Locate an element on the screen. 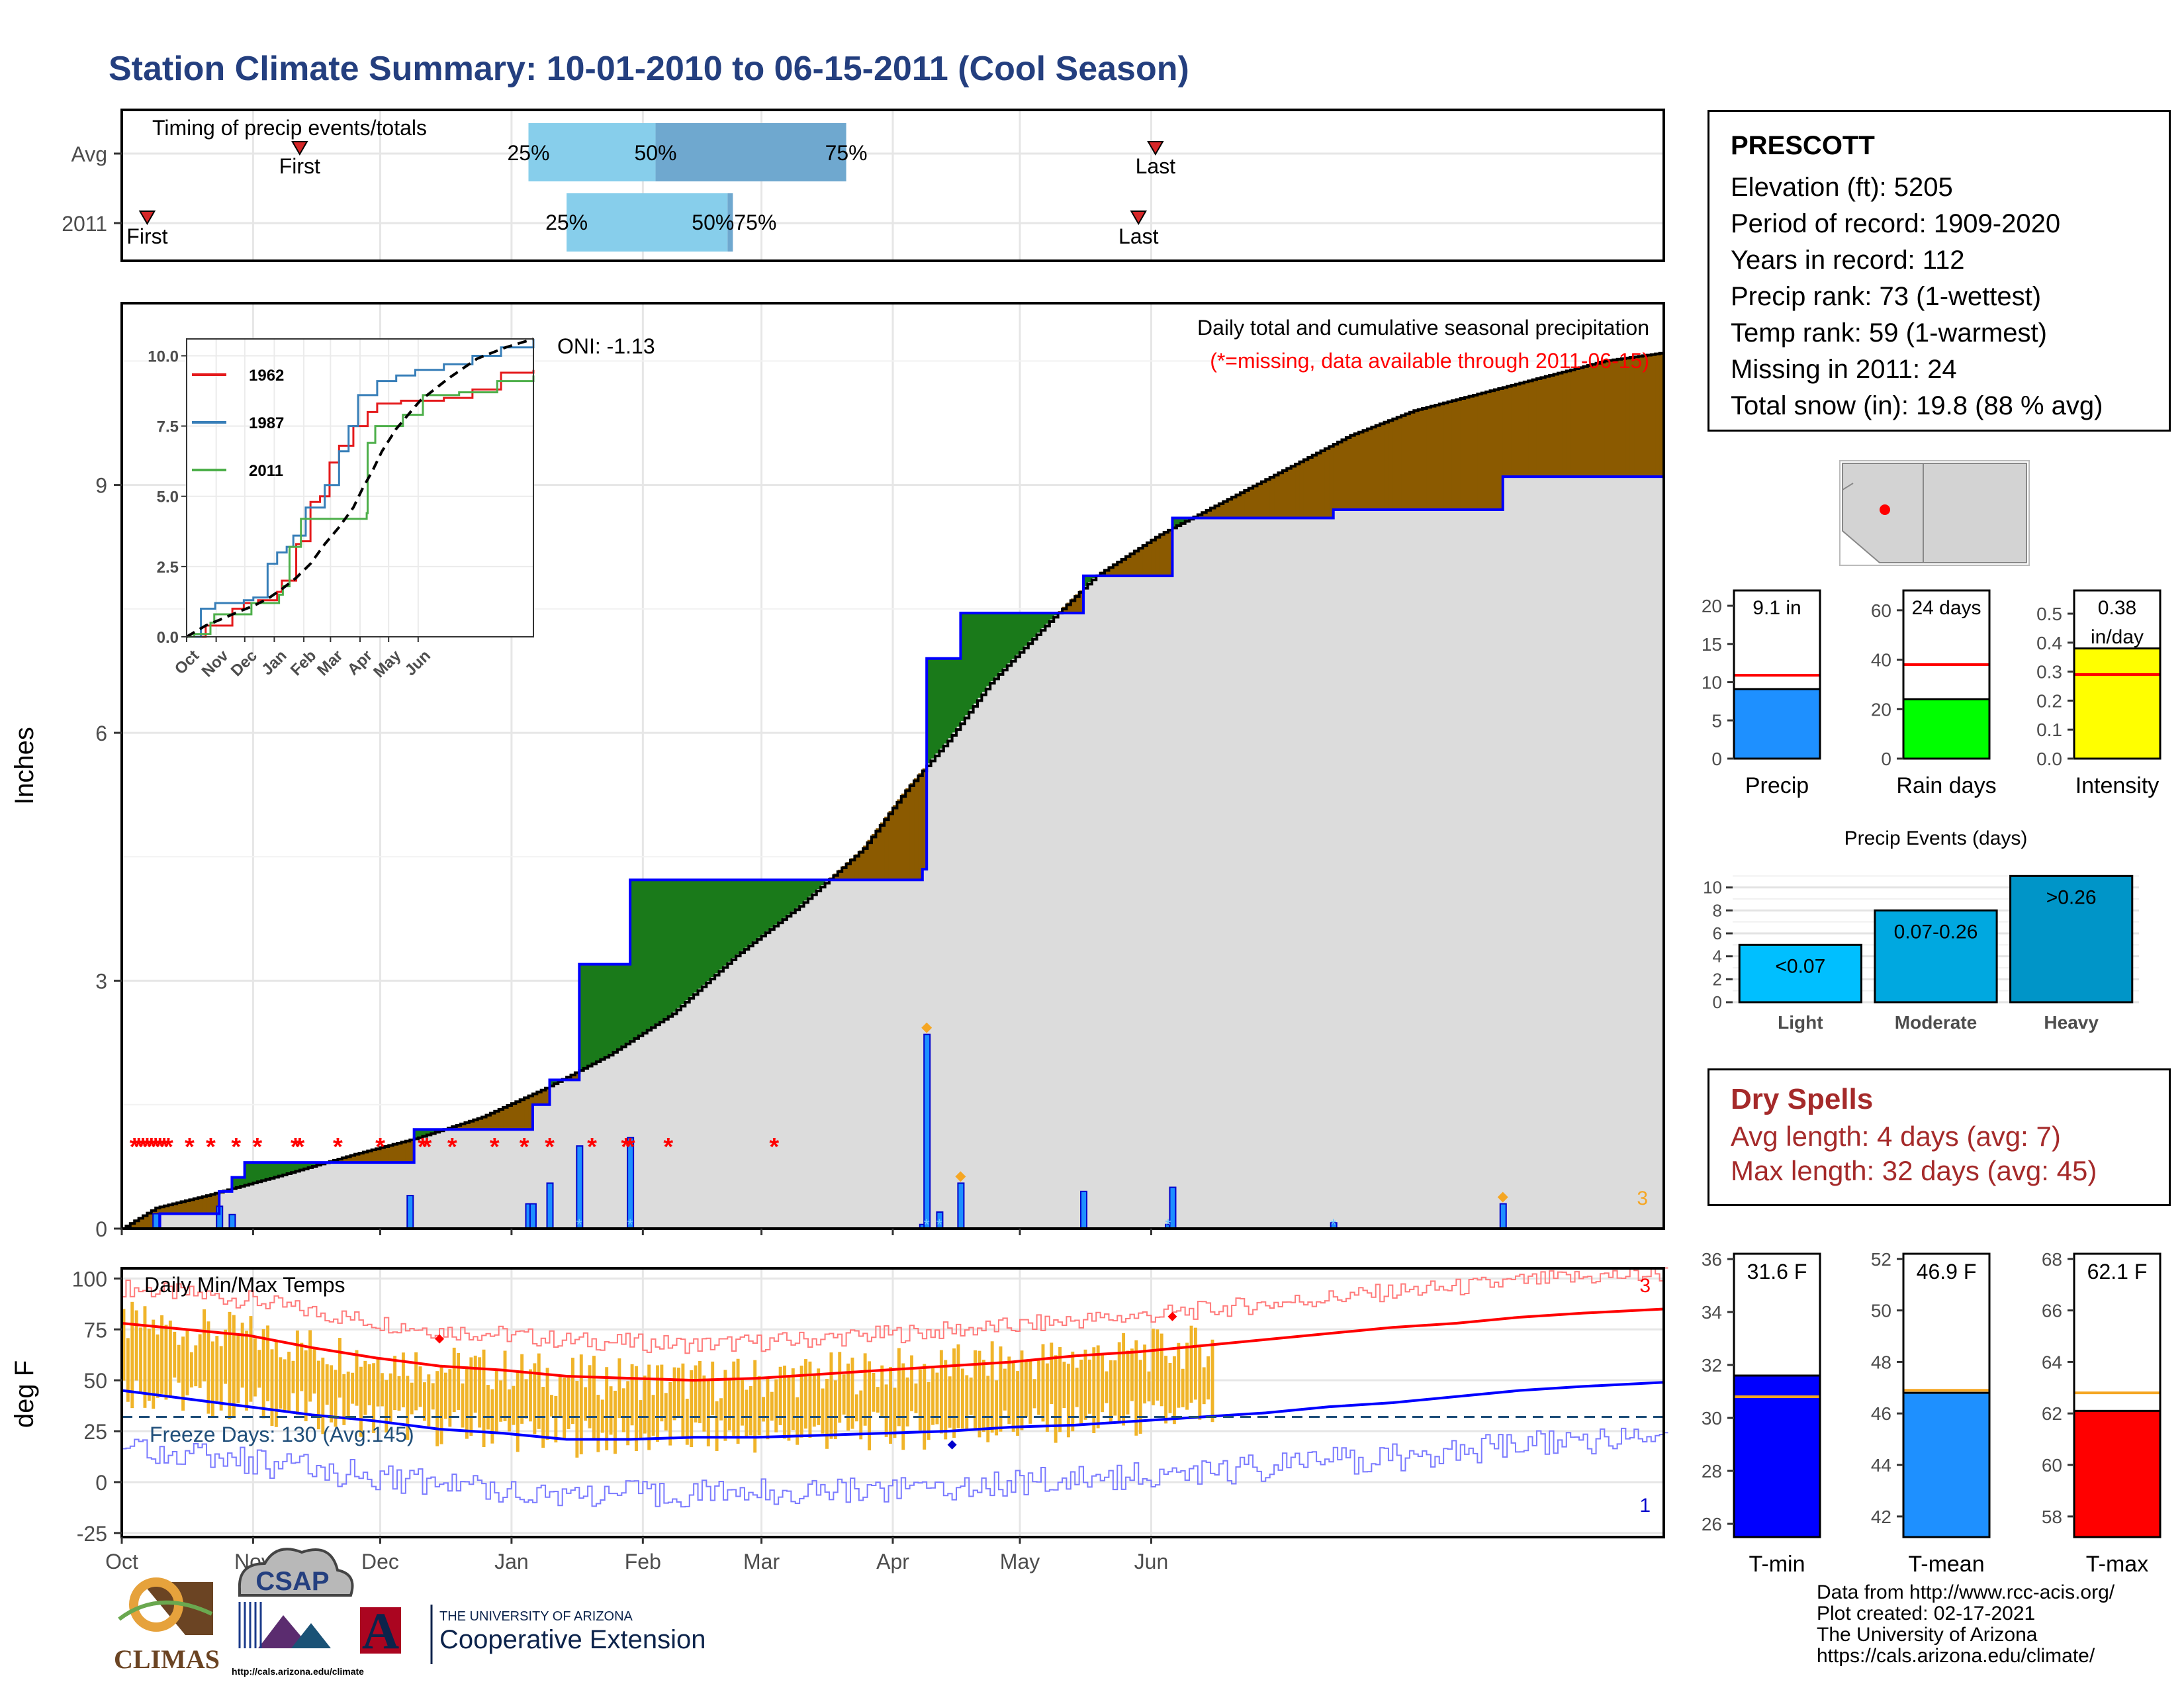 This screenshot has width=2184, height=1688. total-panel-1-bar is located at coordinates (1946, 729).